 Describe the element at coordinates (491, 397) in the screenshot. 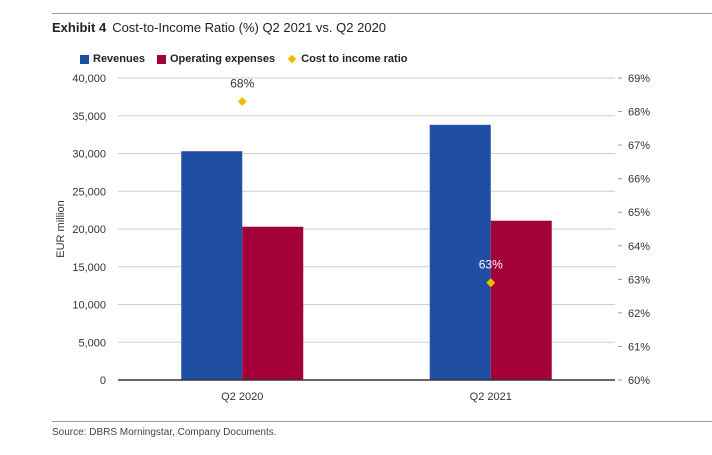

I see `x-tick-label: Q2 2021` at that location.